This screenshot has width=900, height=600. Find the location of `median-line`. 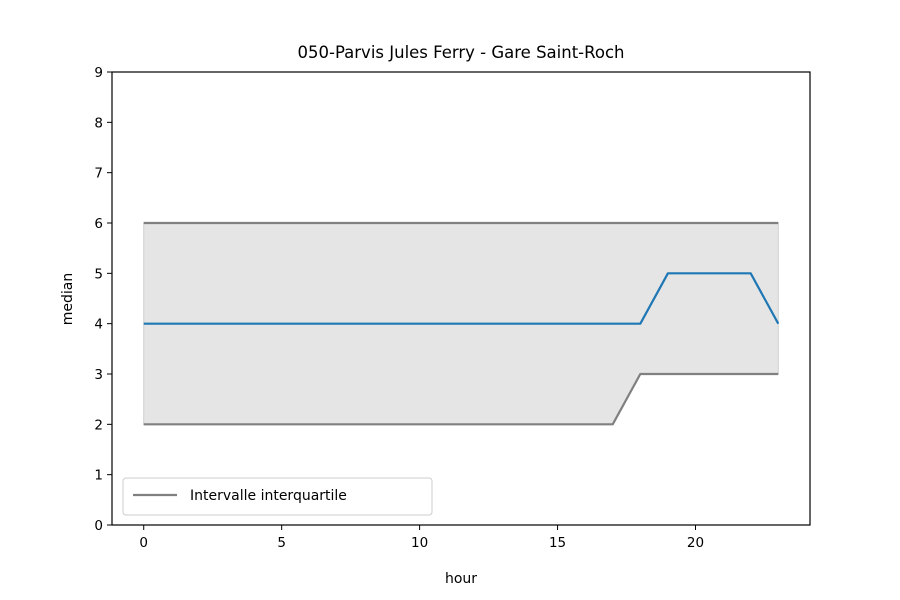

median-line is located at coordinates (461, 298).